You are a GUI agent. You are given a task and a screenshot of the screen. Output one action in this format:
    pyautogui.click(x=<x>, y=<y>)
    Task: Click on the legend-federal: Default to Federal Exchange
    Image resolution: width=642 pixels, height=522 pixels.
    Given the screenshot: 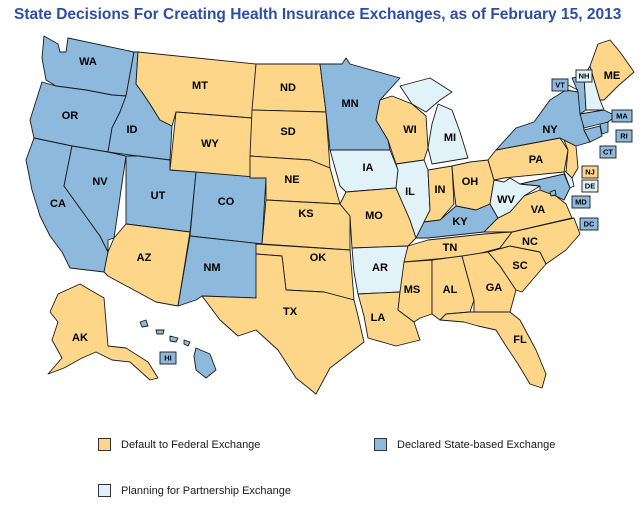 What is the action you would take?
    pyautogui.click(x=179, y=444)
    